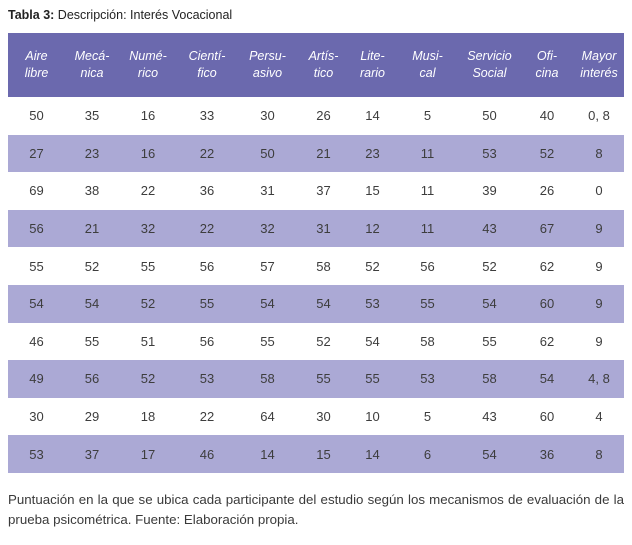 This screenshot has height=545, width=632. What do you see at coordinates (267, 228) in the screenshot?
I see `data-cell: 32` at bounding box center [267, 228].